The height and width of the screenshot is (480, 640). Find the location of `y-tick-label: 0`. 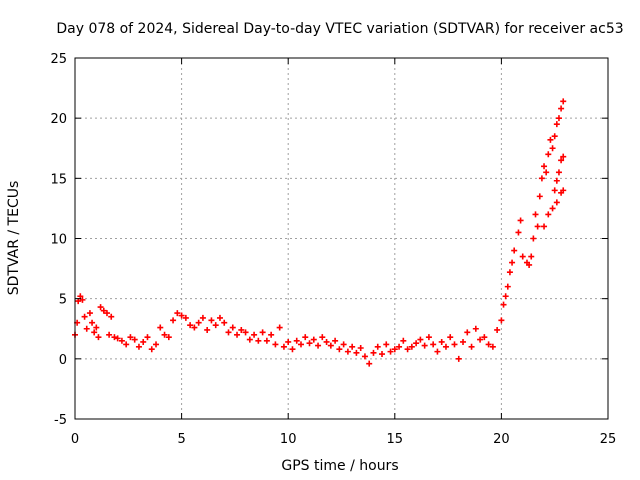

y-tick-label: 0 is located at coordinates (63, 360).